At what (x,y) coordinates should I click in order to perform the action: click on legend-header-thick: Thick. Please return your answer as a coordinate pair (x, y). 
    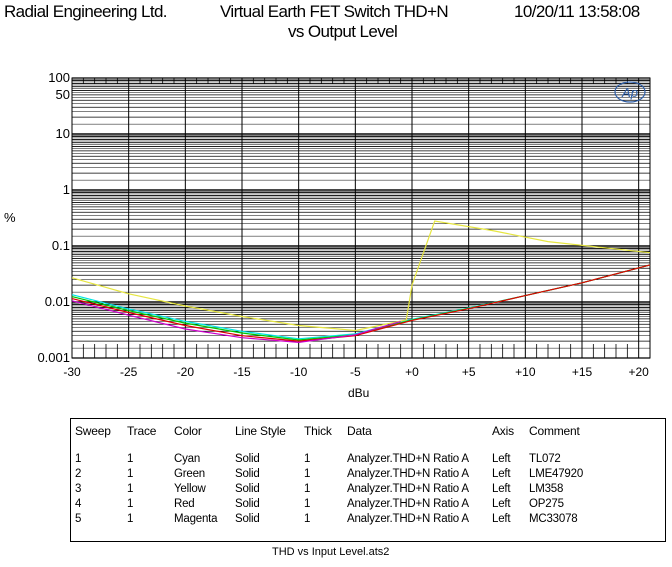
    Looking at the image, I should click on (318, 431).